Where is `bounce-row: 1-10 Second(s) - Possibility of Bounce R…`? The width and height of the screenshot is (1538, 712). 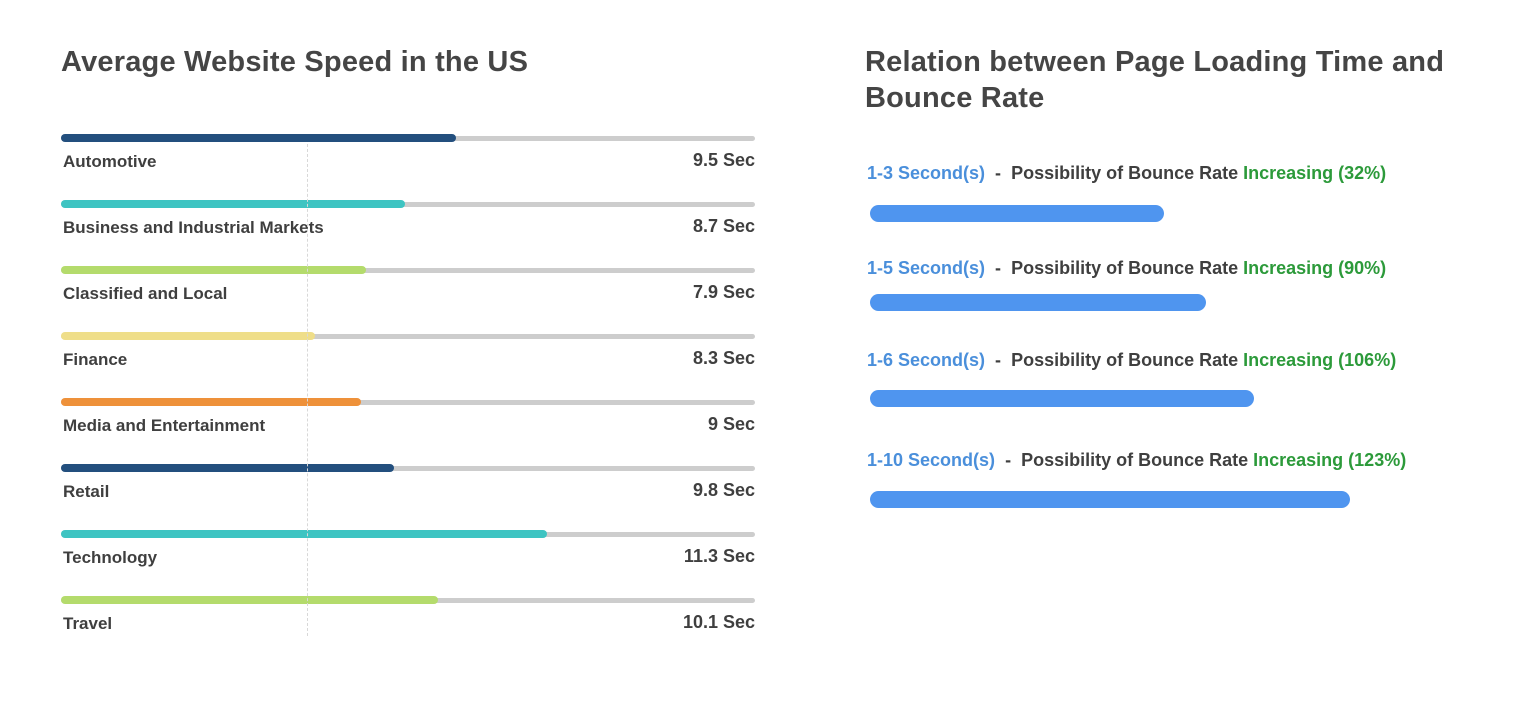 bounce-row: 1-10 Second(s) - Possibility of Bounce R… is located at coordinates (1192, 479).